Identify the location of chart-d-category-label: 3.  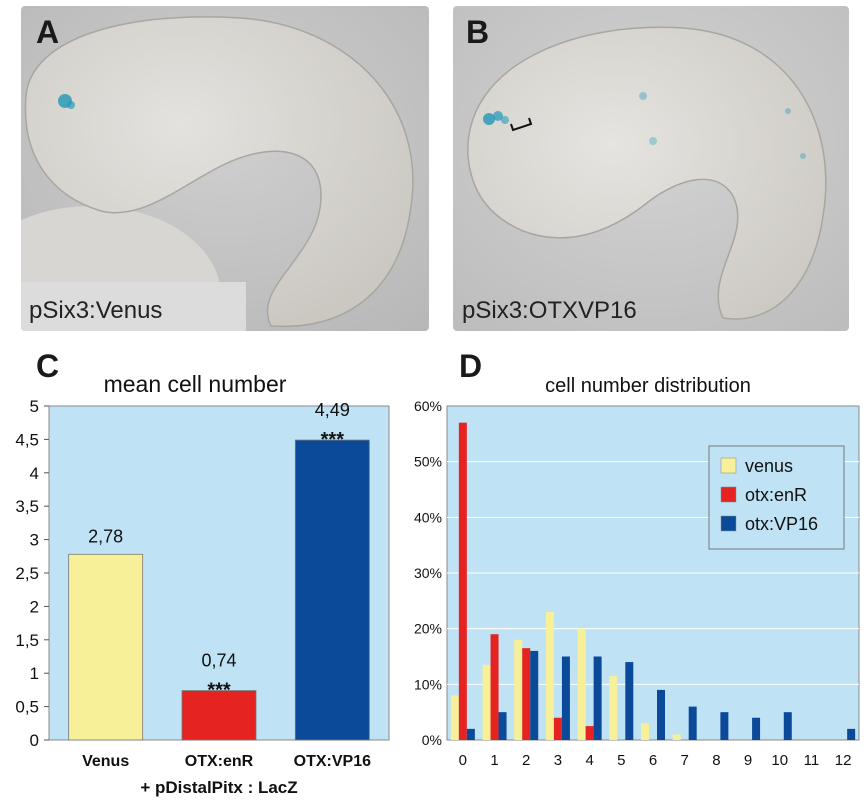
(558, 760).